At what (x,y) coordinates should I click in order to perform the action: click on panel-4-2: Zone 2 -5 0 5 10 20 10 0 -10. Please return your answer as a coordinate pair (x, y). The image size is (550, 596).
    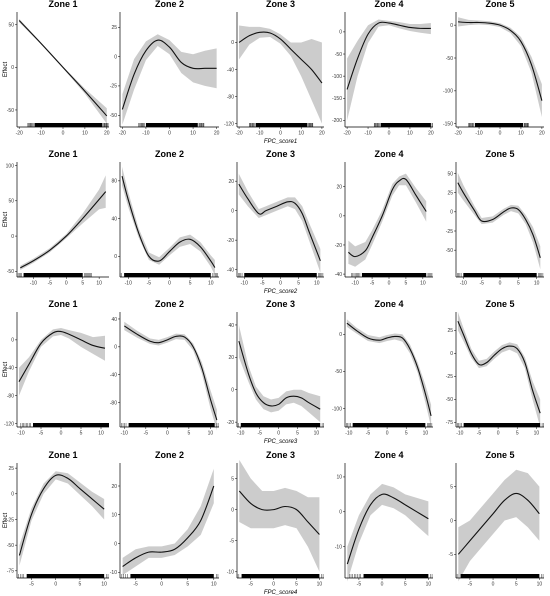
    Looking at the image, I should click on (164, 519).